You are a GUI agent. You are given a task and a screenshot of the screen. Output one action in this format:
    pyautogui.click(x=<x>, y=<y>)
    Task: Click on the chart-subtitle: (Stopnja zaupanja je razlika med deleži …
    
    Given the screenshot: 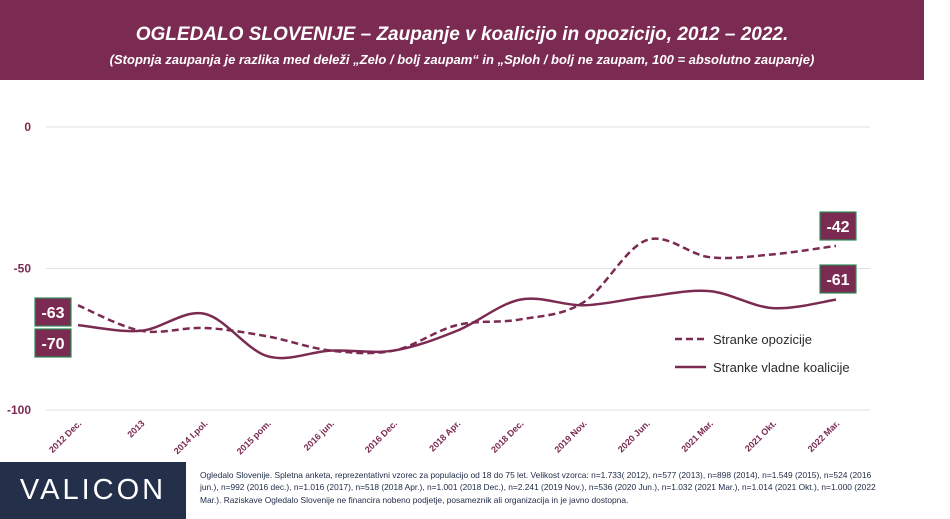 What is the action you would take?
    pyautogui.click(x=462, y=59)
    